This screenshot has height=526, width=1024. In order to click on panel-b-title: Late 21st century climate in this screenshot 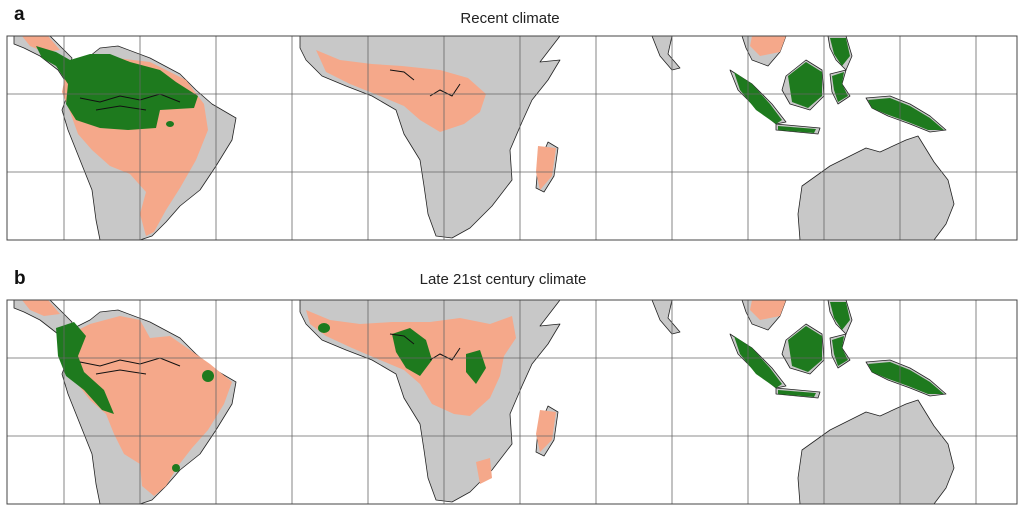, I will do `click(503, 279)`.